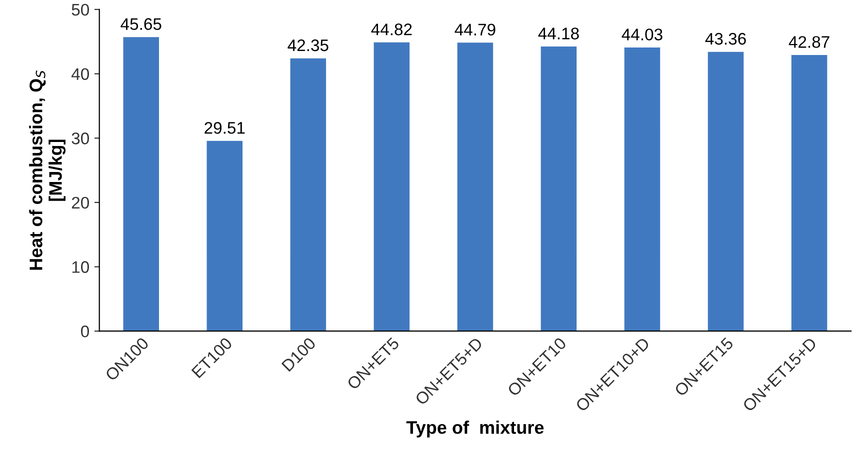 Image resolution: width=864 pixels, height=473 pixels. I want to click on data-label: 43.36, so click(725, 38).